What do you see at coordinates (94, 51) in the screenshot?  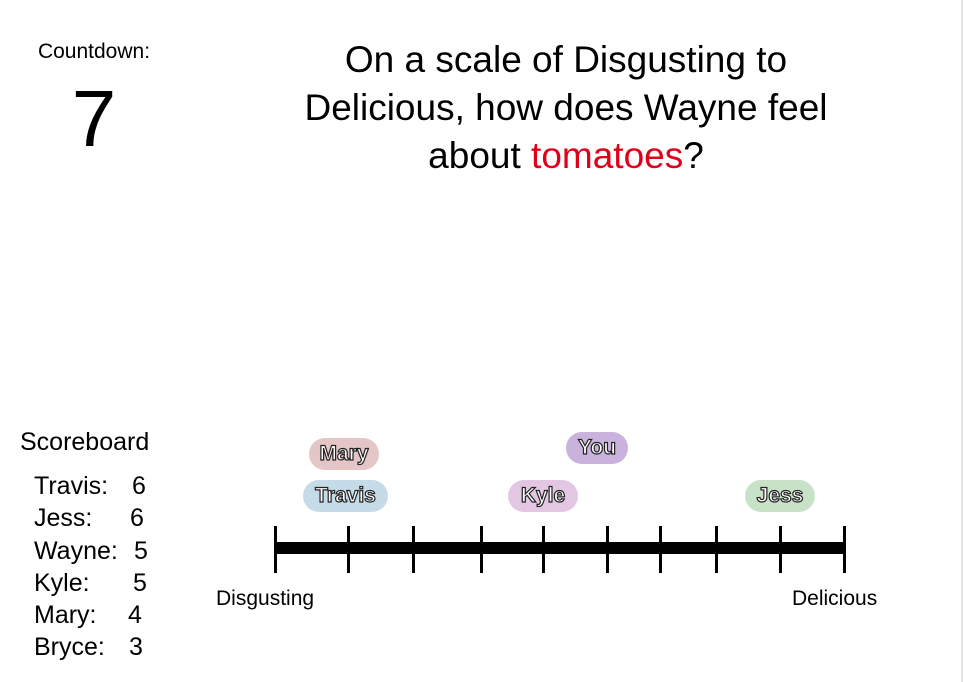 I see `countdown-label: Countdown:` at bounding box center [94, 51].